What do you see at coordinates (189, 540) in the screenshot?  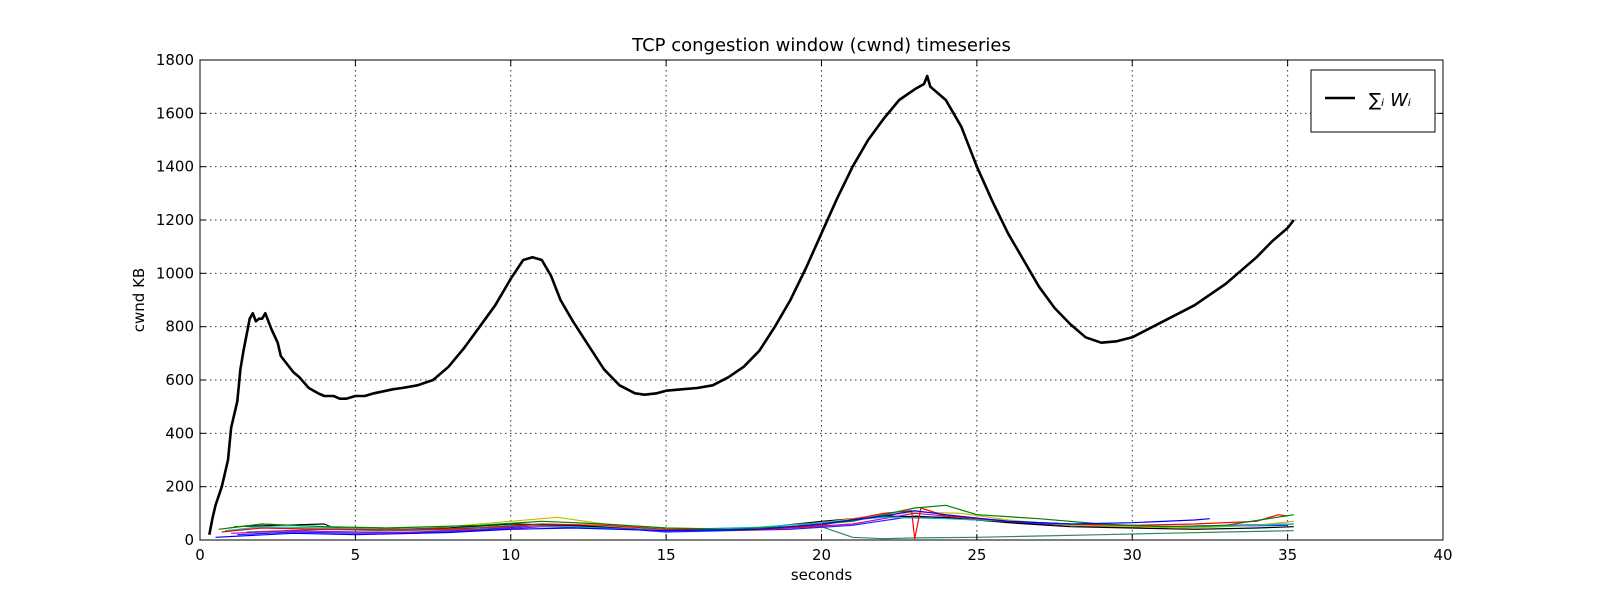 I see `y-tick-label: 0` at bounding box center [189, 540].